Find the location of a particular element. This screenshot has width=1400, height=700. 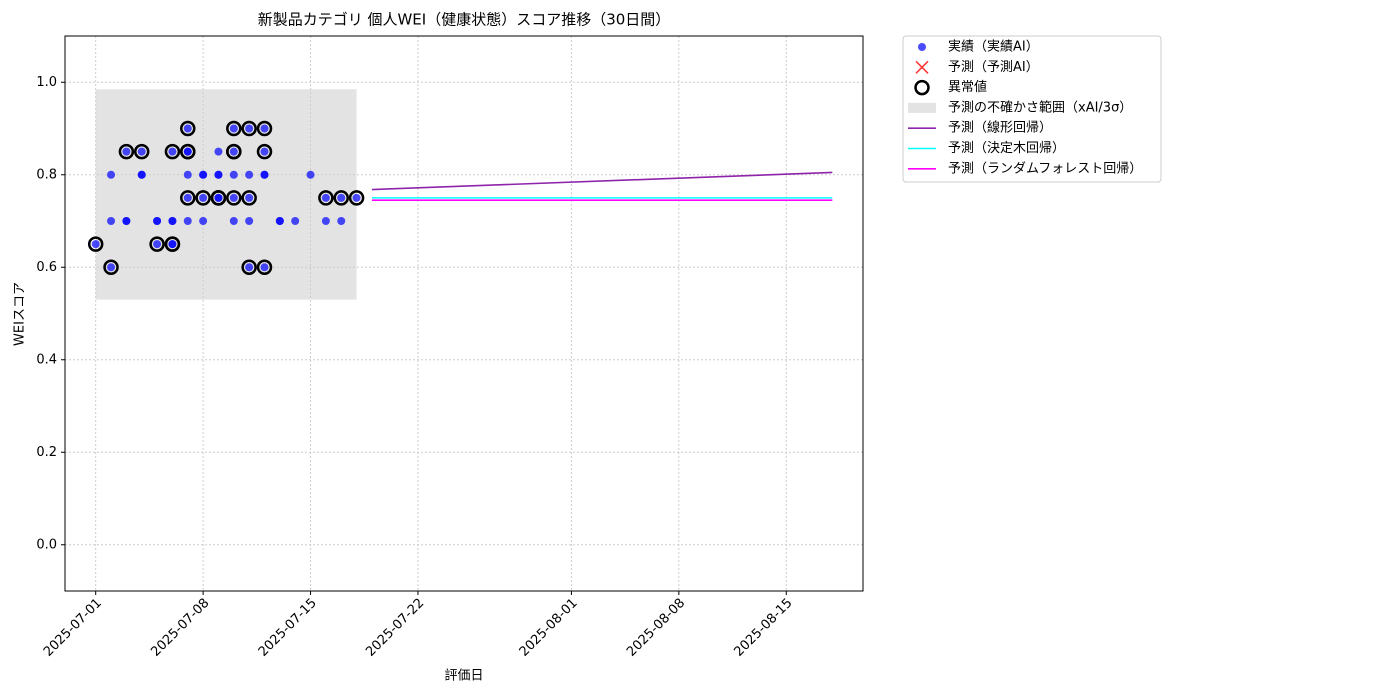

legend-label: 異常値 is located at coordinates (967, 87).